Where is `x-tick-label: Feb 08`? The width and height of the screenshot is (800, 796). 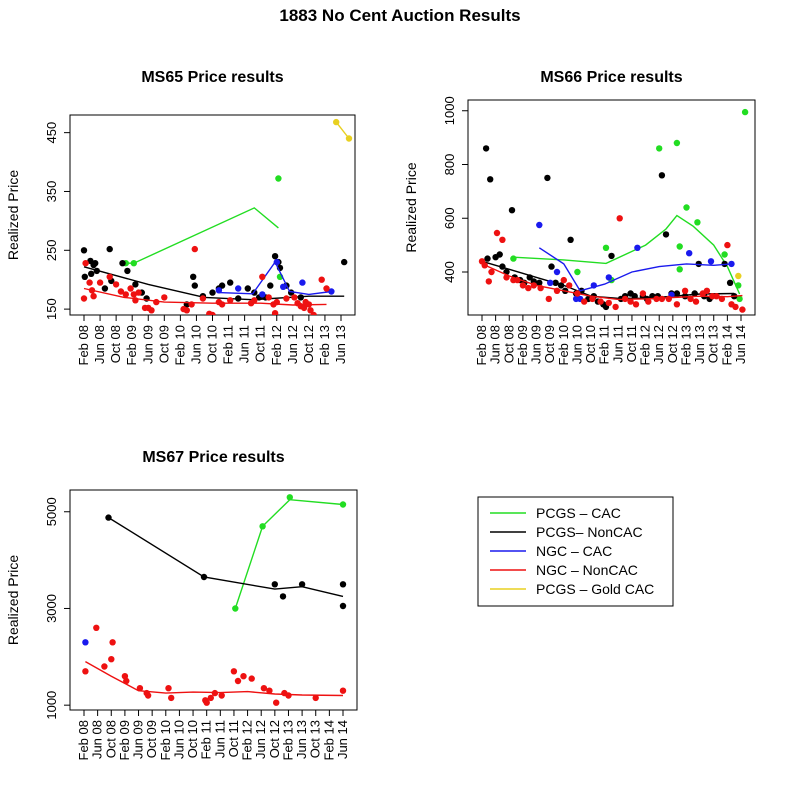
x-tick-label: Feb 08 is located at coordinates (83, 345).